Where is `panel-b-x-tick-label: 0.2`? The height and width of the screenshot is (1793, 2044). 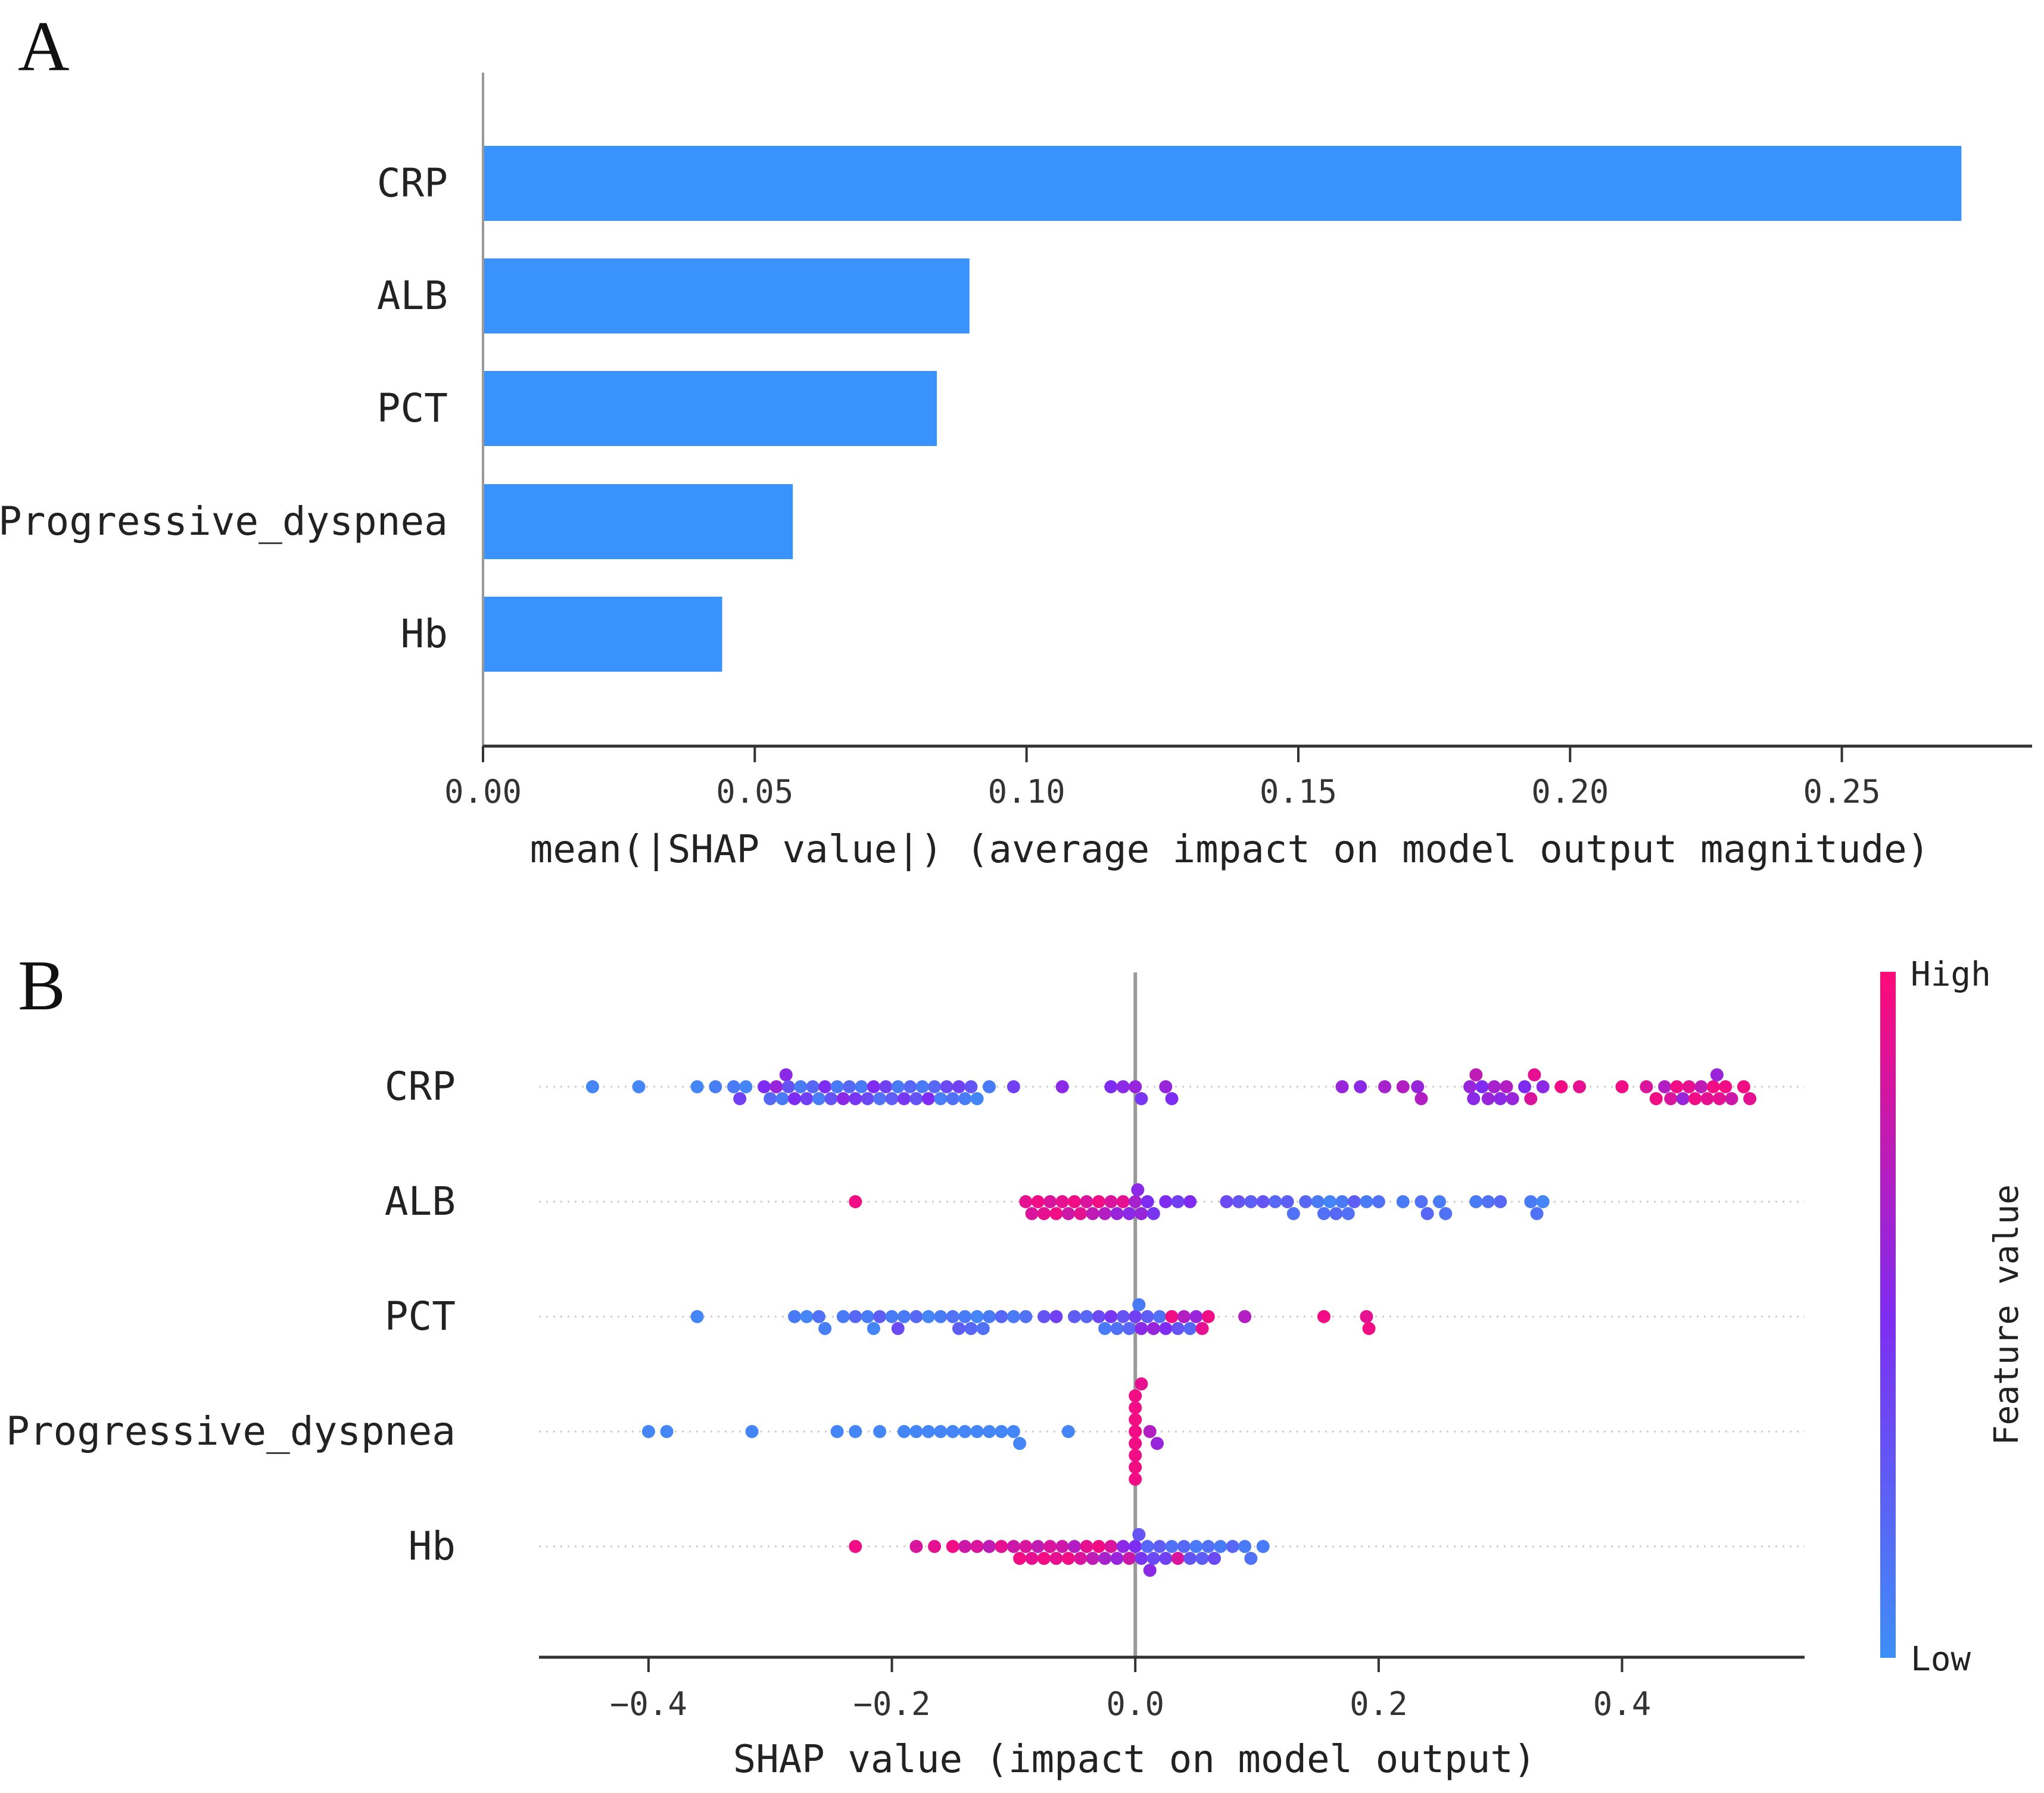 panel-b-x-tick-label: 0.2 is located at coordinates (1379, 1704).